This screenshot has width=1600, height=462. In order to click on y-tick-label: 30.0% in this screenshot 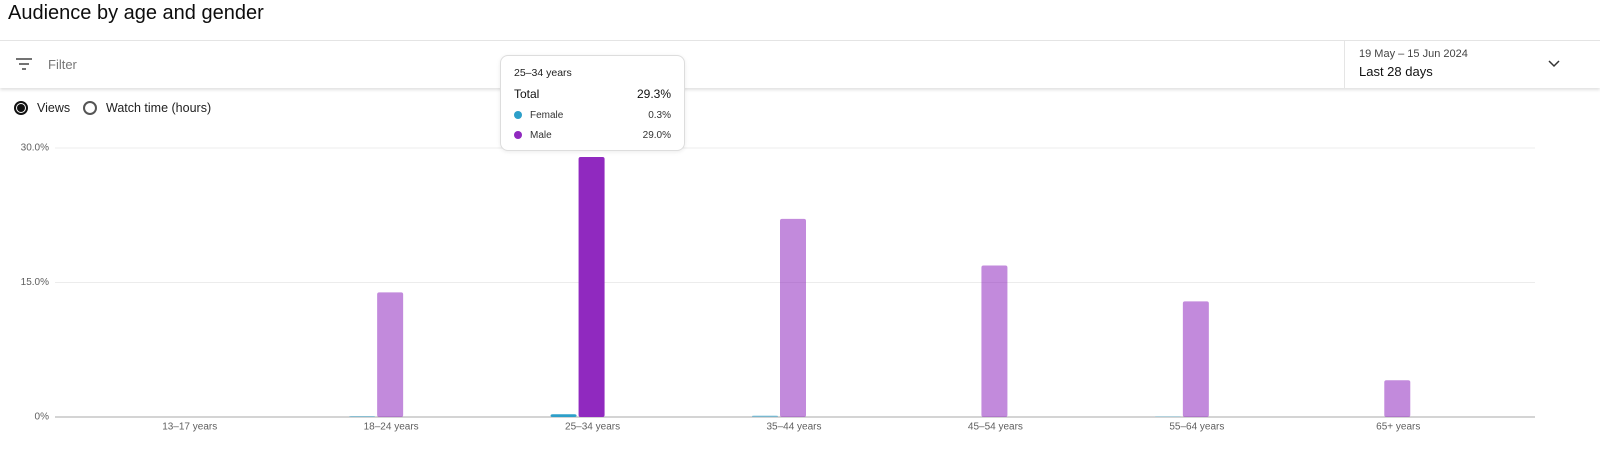, I will do `click(35, 148)`.